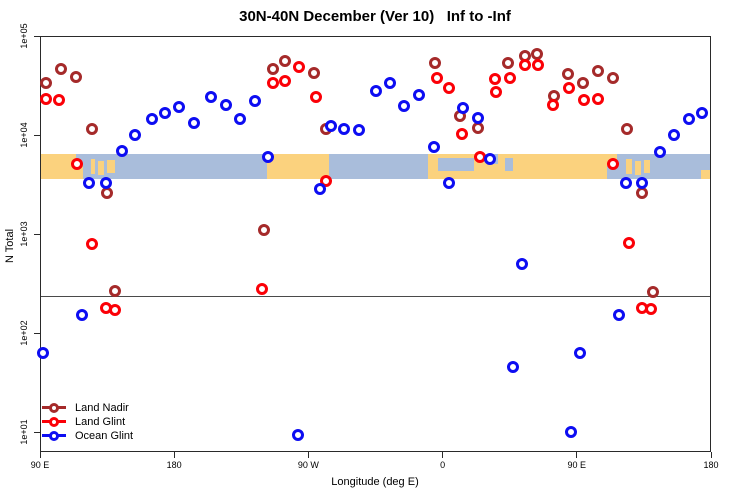 The image size is (750, 500). I want to click on x-tick-label: 0, so click(443, 465).